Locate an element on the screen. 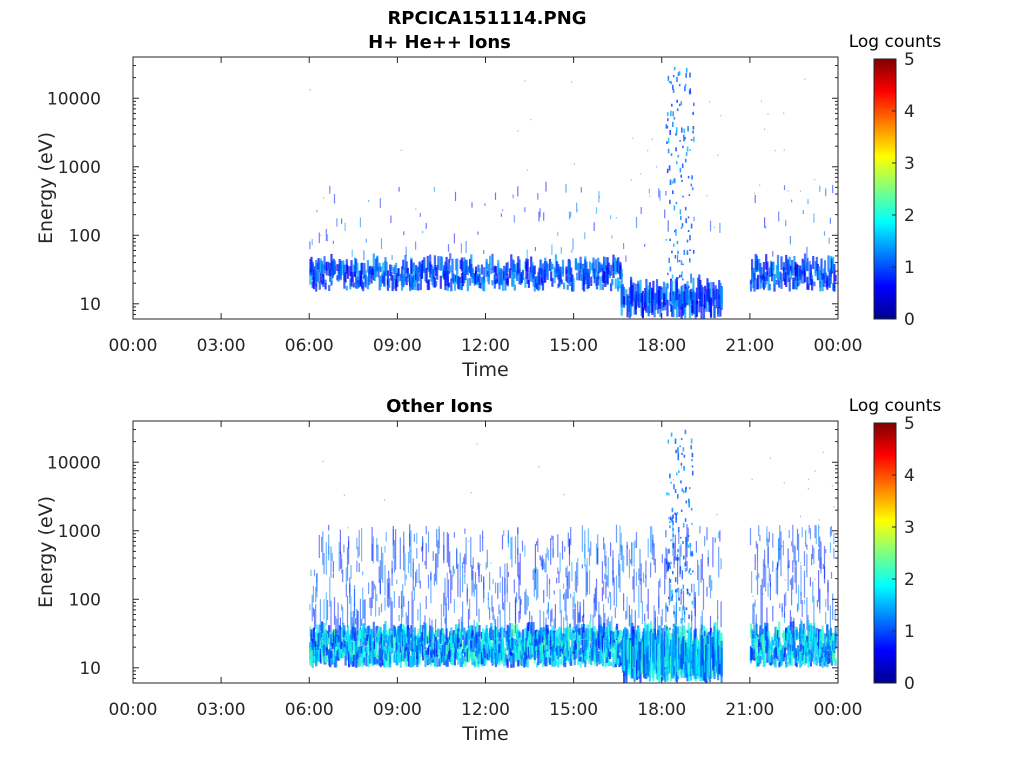 This screenshot has width=1024, height=768. colorbar-label: Log counts is located at coordinates (895, 406).